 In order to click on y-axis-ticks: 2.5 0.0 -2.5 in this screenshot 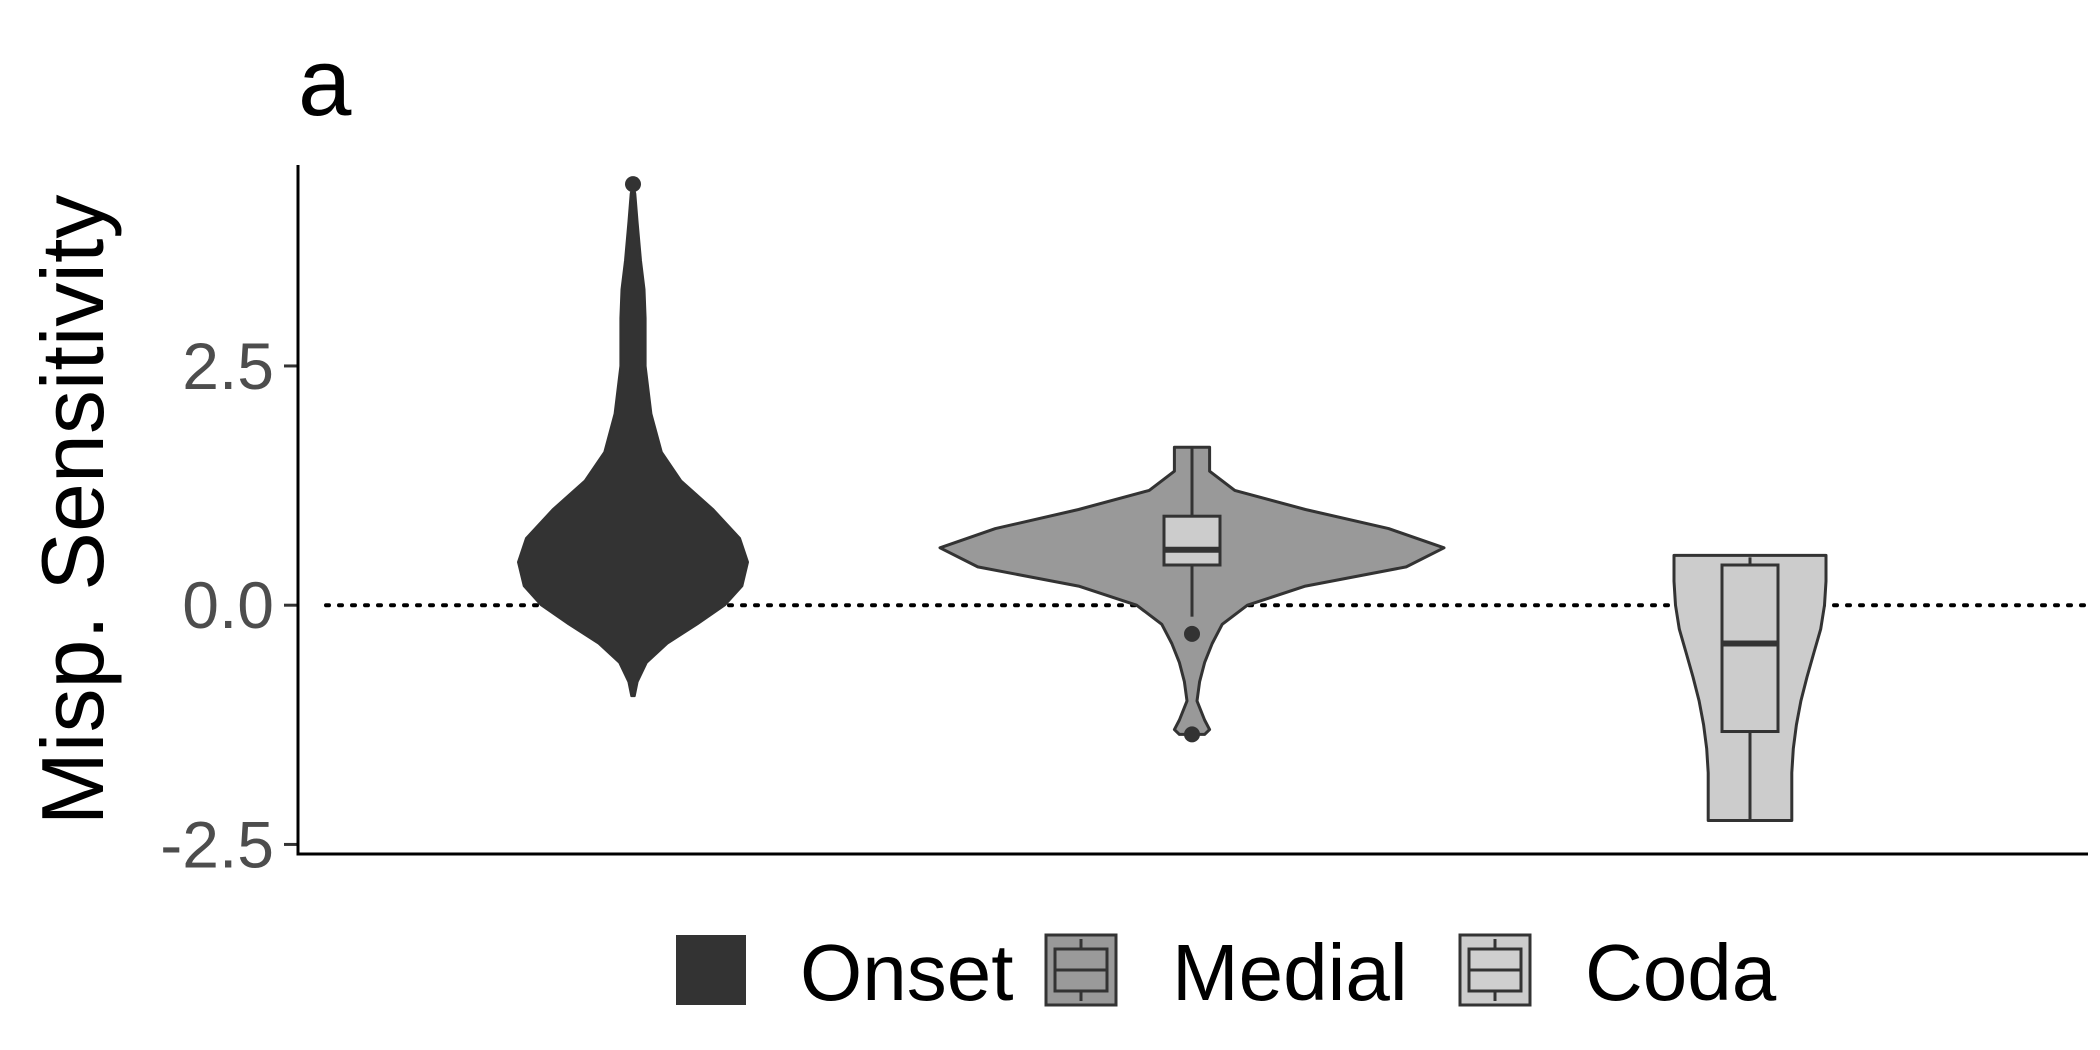, I will do `click(229, 605)`.